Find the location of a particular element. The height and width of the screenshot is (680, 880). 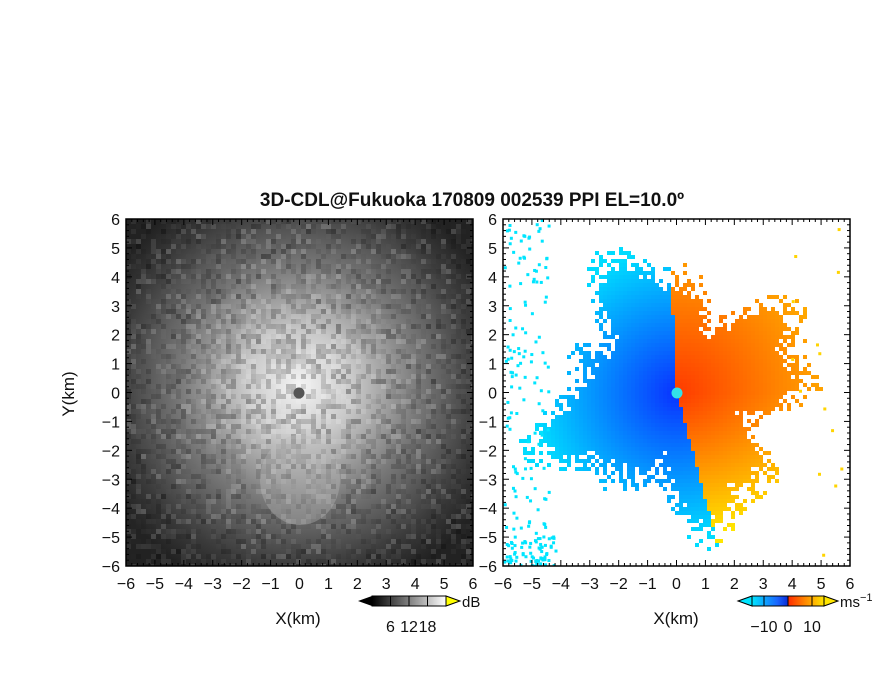

colorbar-left-low-arrow is located at coordinates (365, 601).